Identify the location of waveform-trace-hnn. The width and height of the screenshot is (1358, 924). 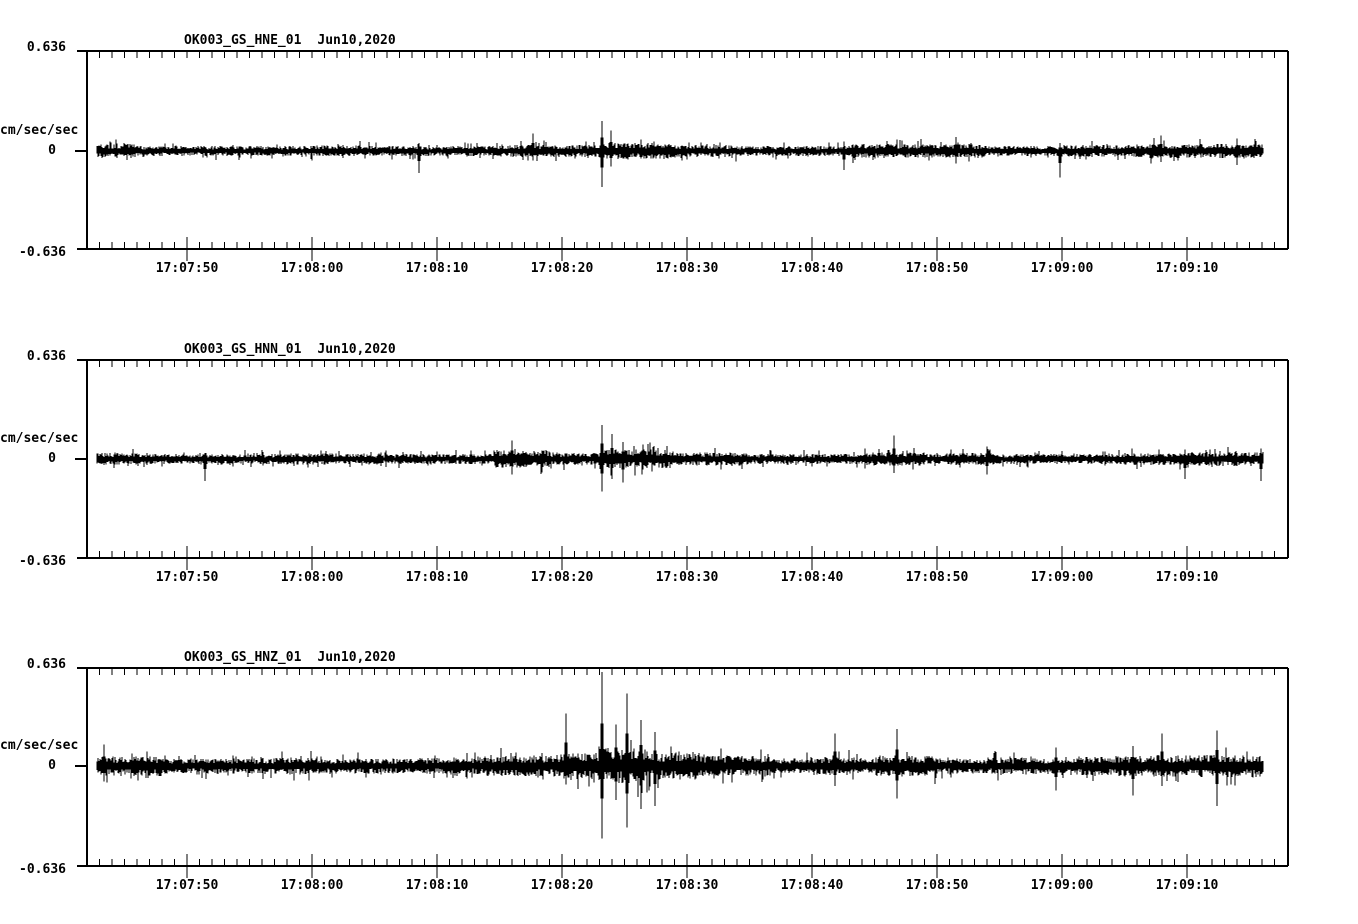
(680, 458).